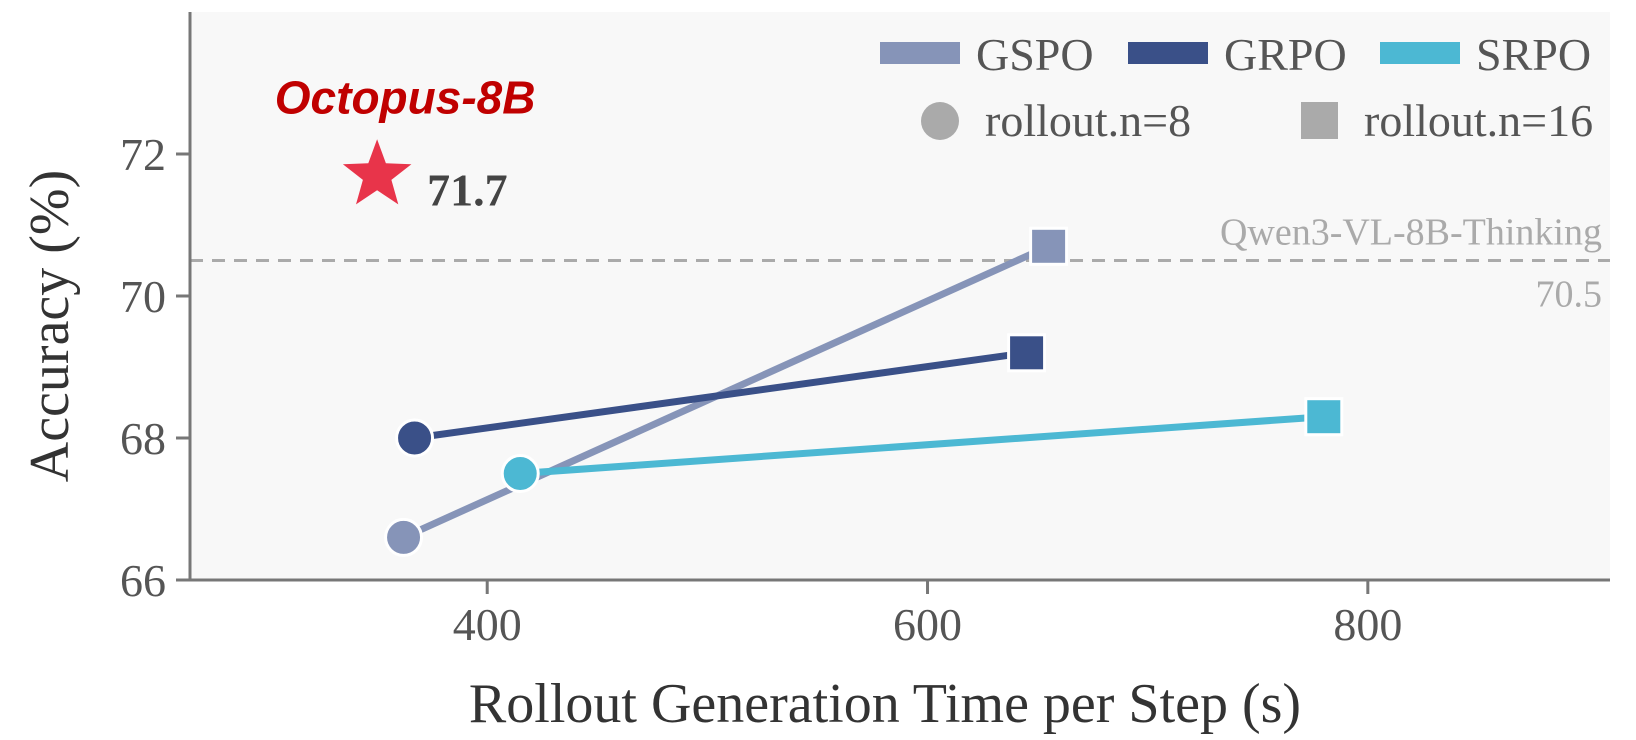 The image size is (1636, 740). Describe the element at coordinates (143, 580) in the screenshot. I see `y-tick-label: 66` at that location.